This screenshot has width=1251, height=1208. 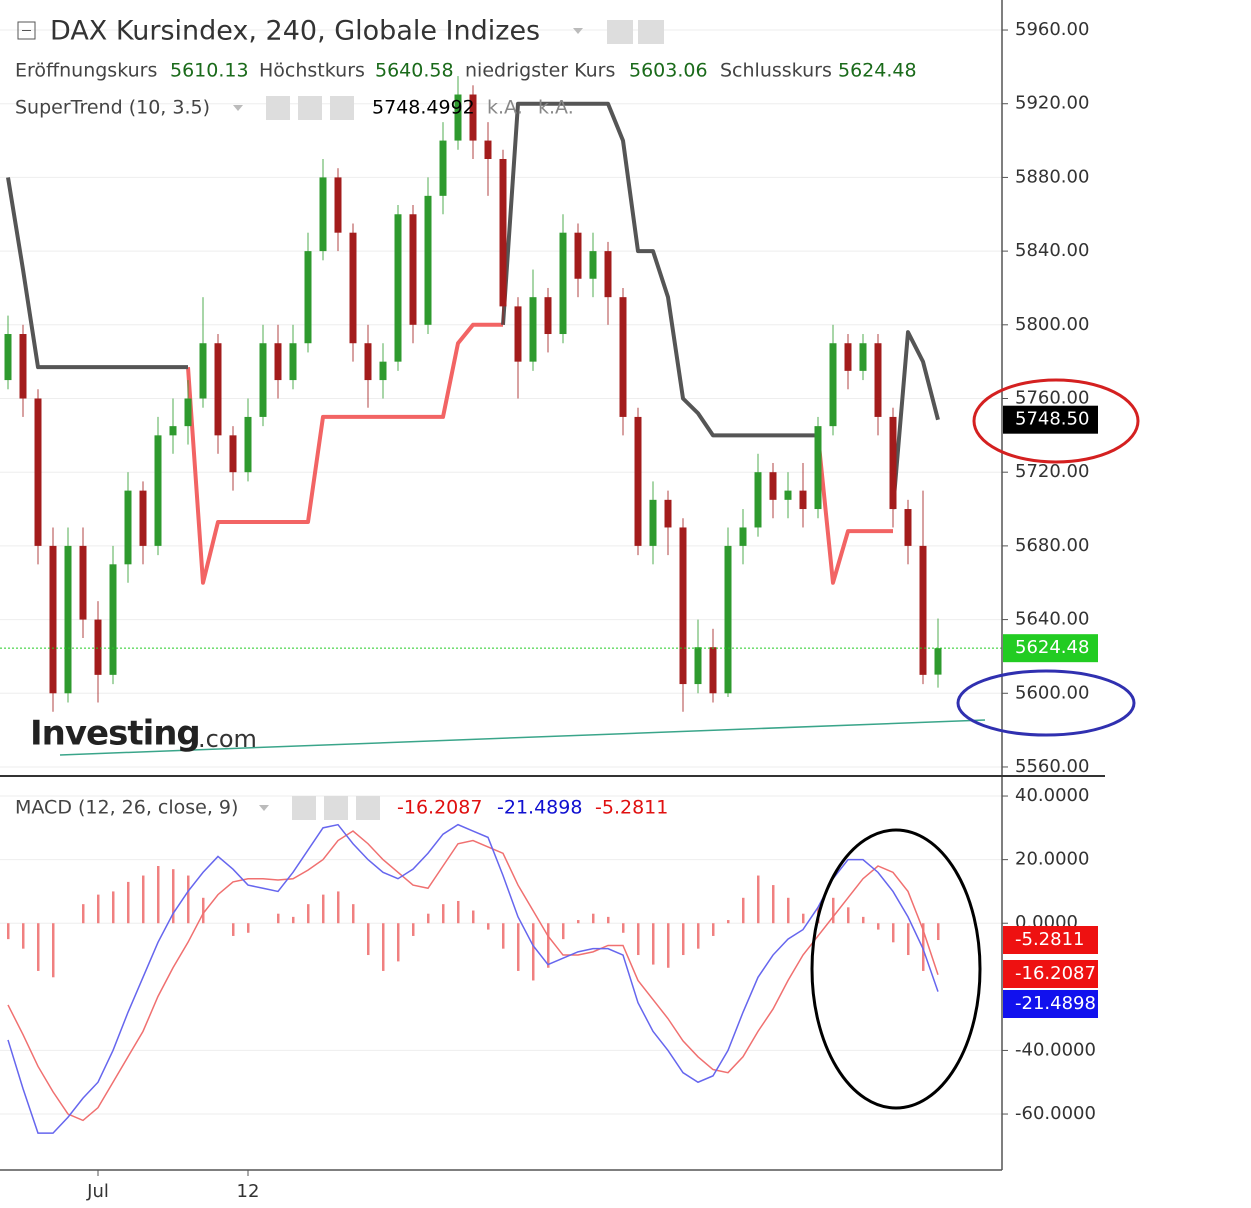 I want to click on macd-badge-label: -21.4898, so click(x=1055, y=1003).